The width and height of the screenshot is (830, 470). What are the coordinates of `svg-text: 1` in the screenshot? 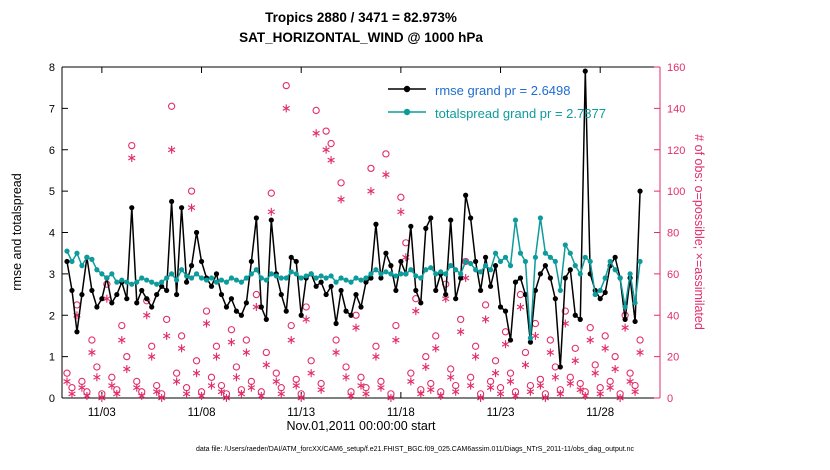 It's located at (52, 358).